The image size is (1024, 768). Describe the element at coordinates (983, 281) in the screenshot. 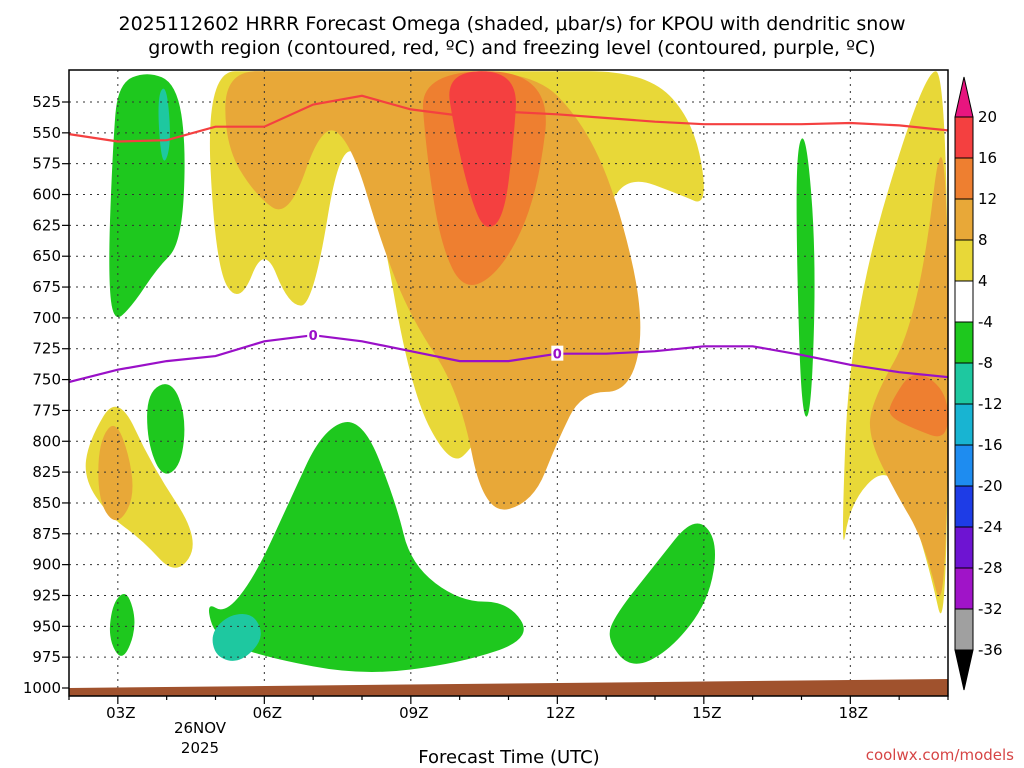

I see `colorbar-label-4: 4` at that location.